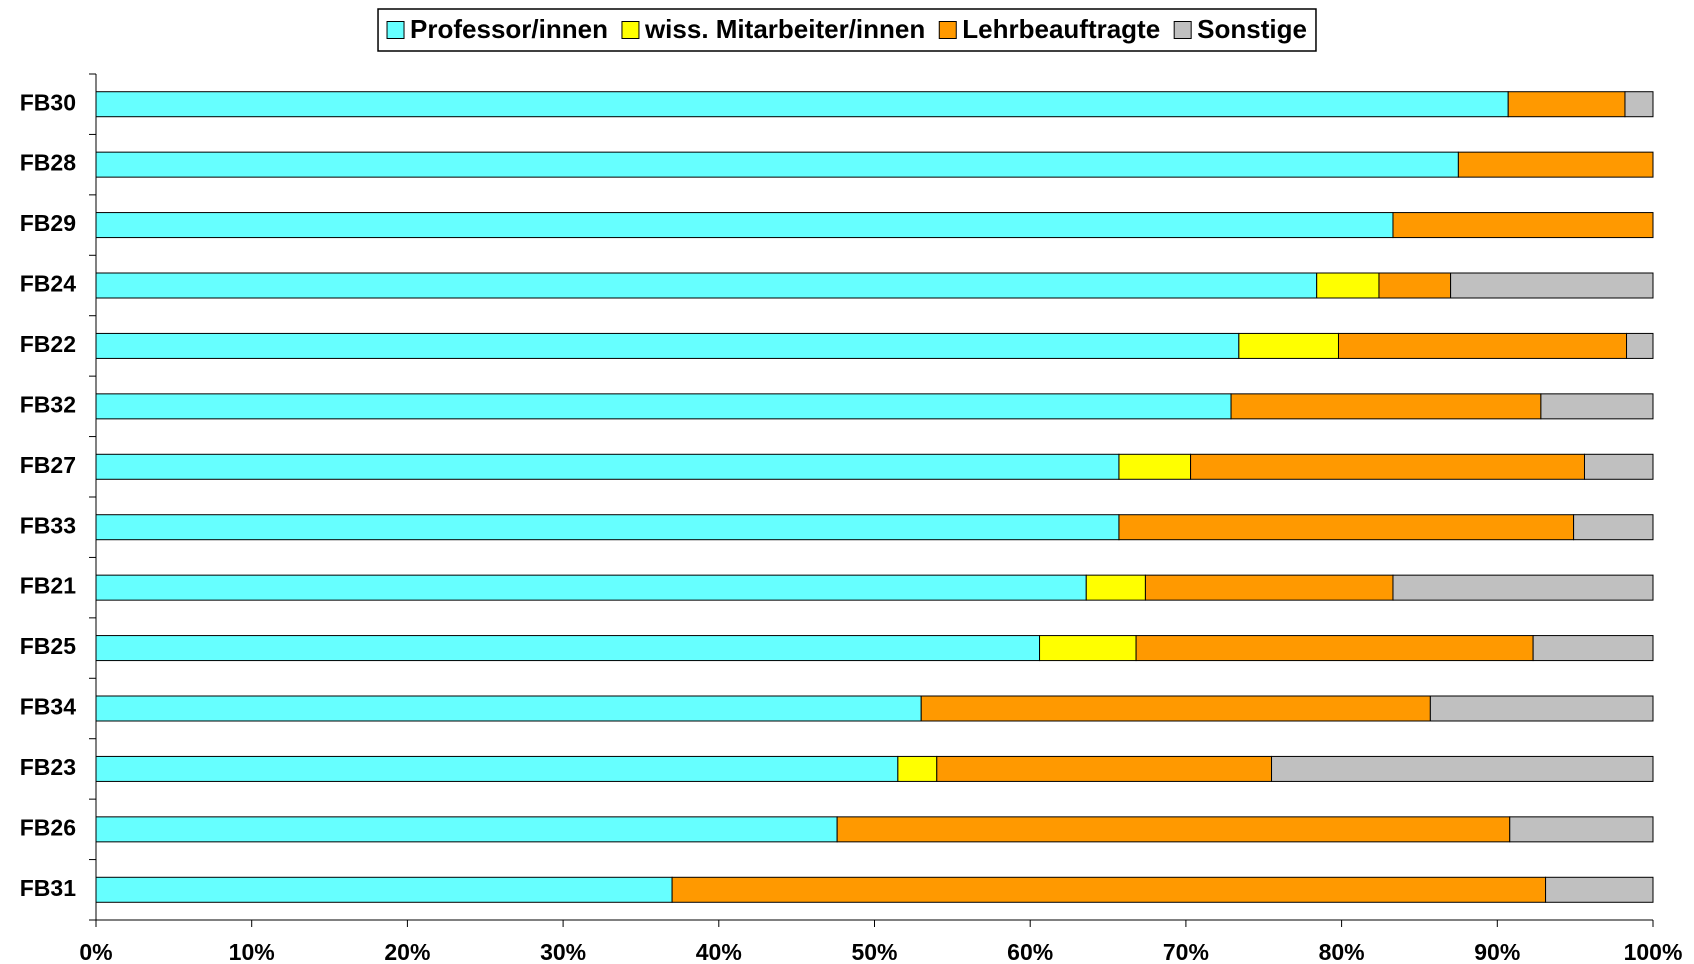 The height and width of the screenshot is (964, 1694). I want to click on y-tick-label: FB34, so click(48, 707).